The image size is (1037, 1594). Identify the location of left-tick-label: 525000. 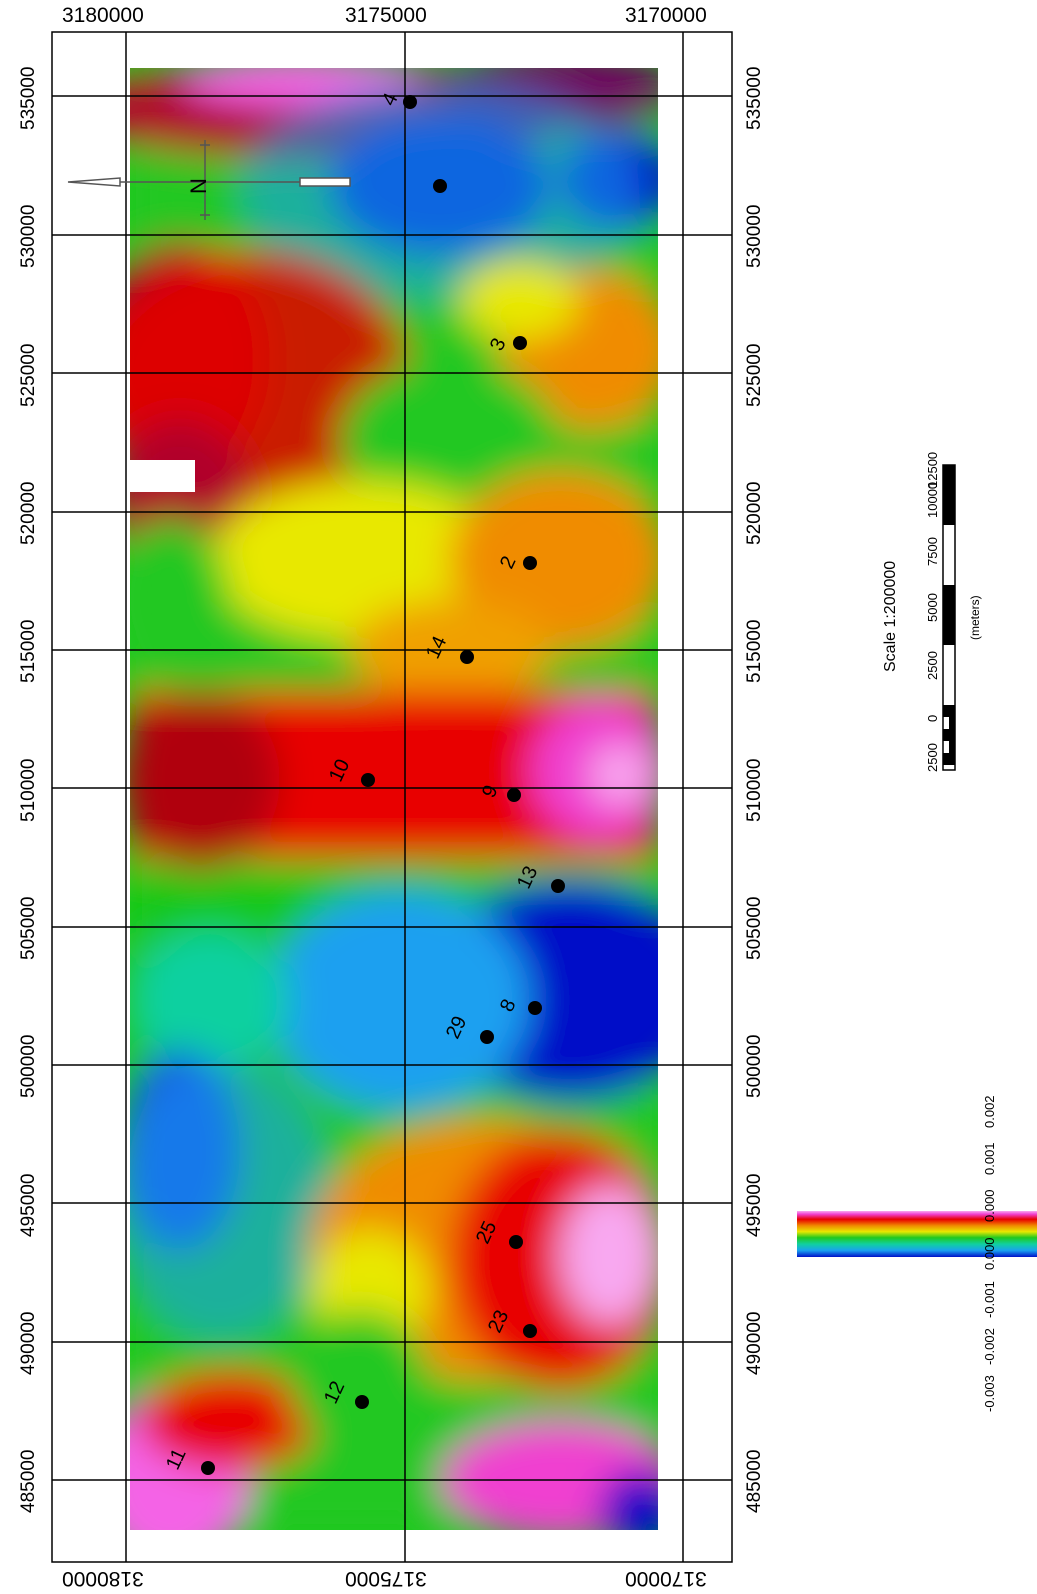
(28, 375).